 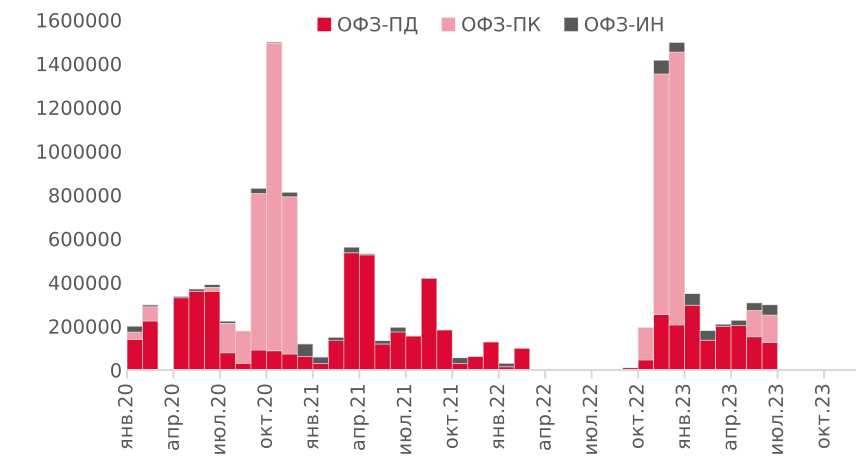 What do you see at coordinates (116, 370) in the screenshot?
I see `y-tick-label: 0` at bounding box center [116, 370].